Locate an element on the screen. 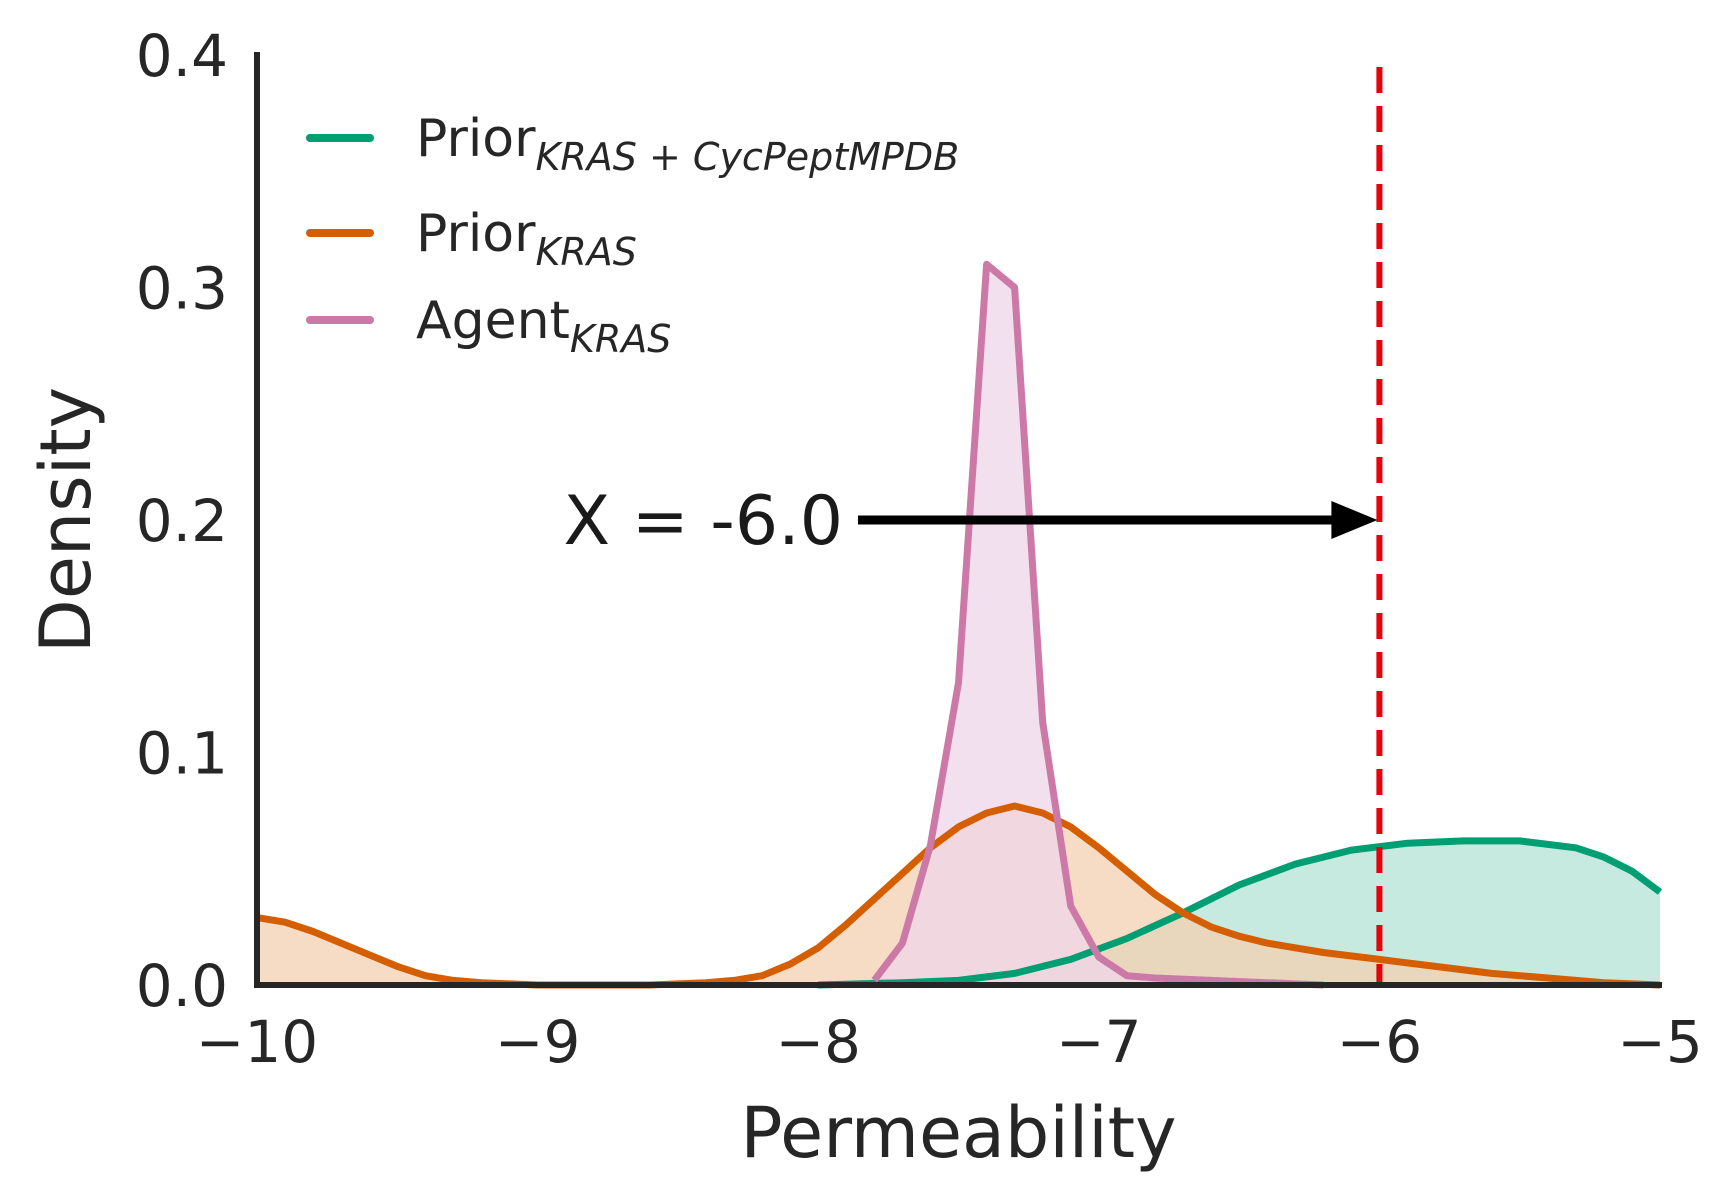  x-axis-label: Permeability is located at coordinates (958, 1133).